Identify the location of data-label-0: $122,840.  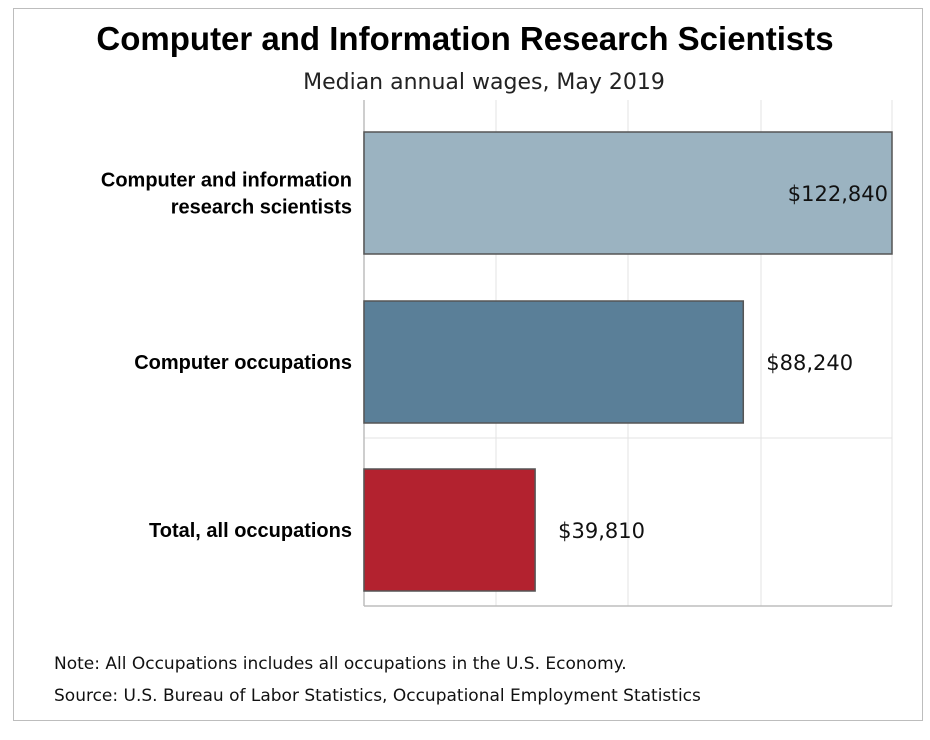
(838, 194).